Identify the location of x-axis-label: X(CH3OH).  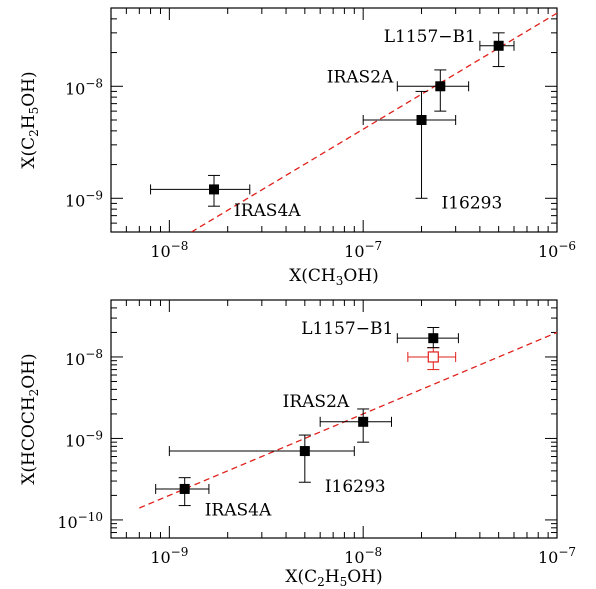
(334, 277).